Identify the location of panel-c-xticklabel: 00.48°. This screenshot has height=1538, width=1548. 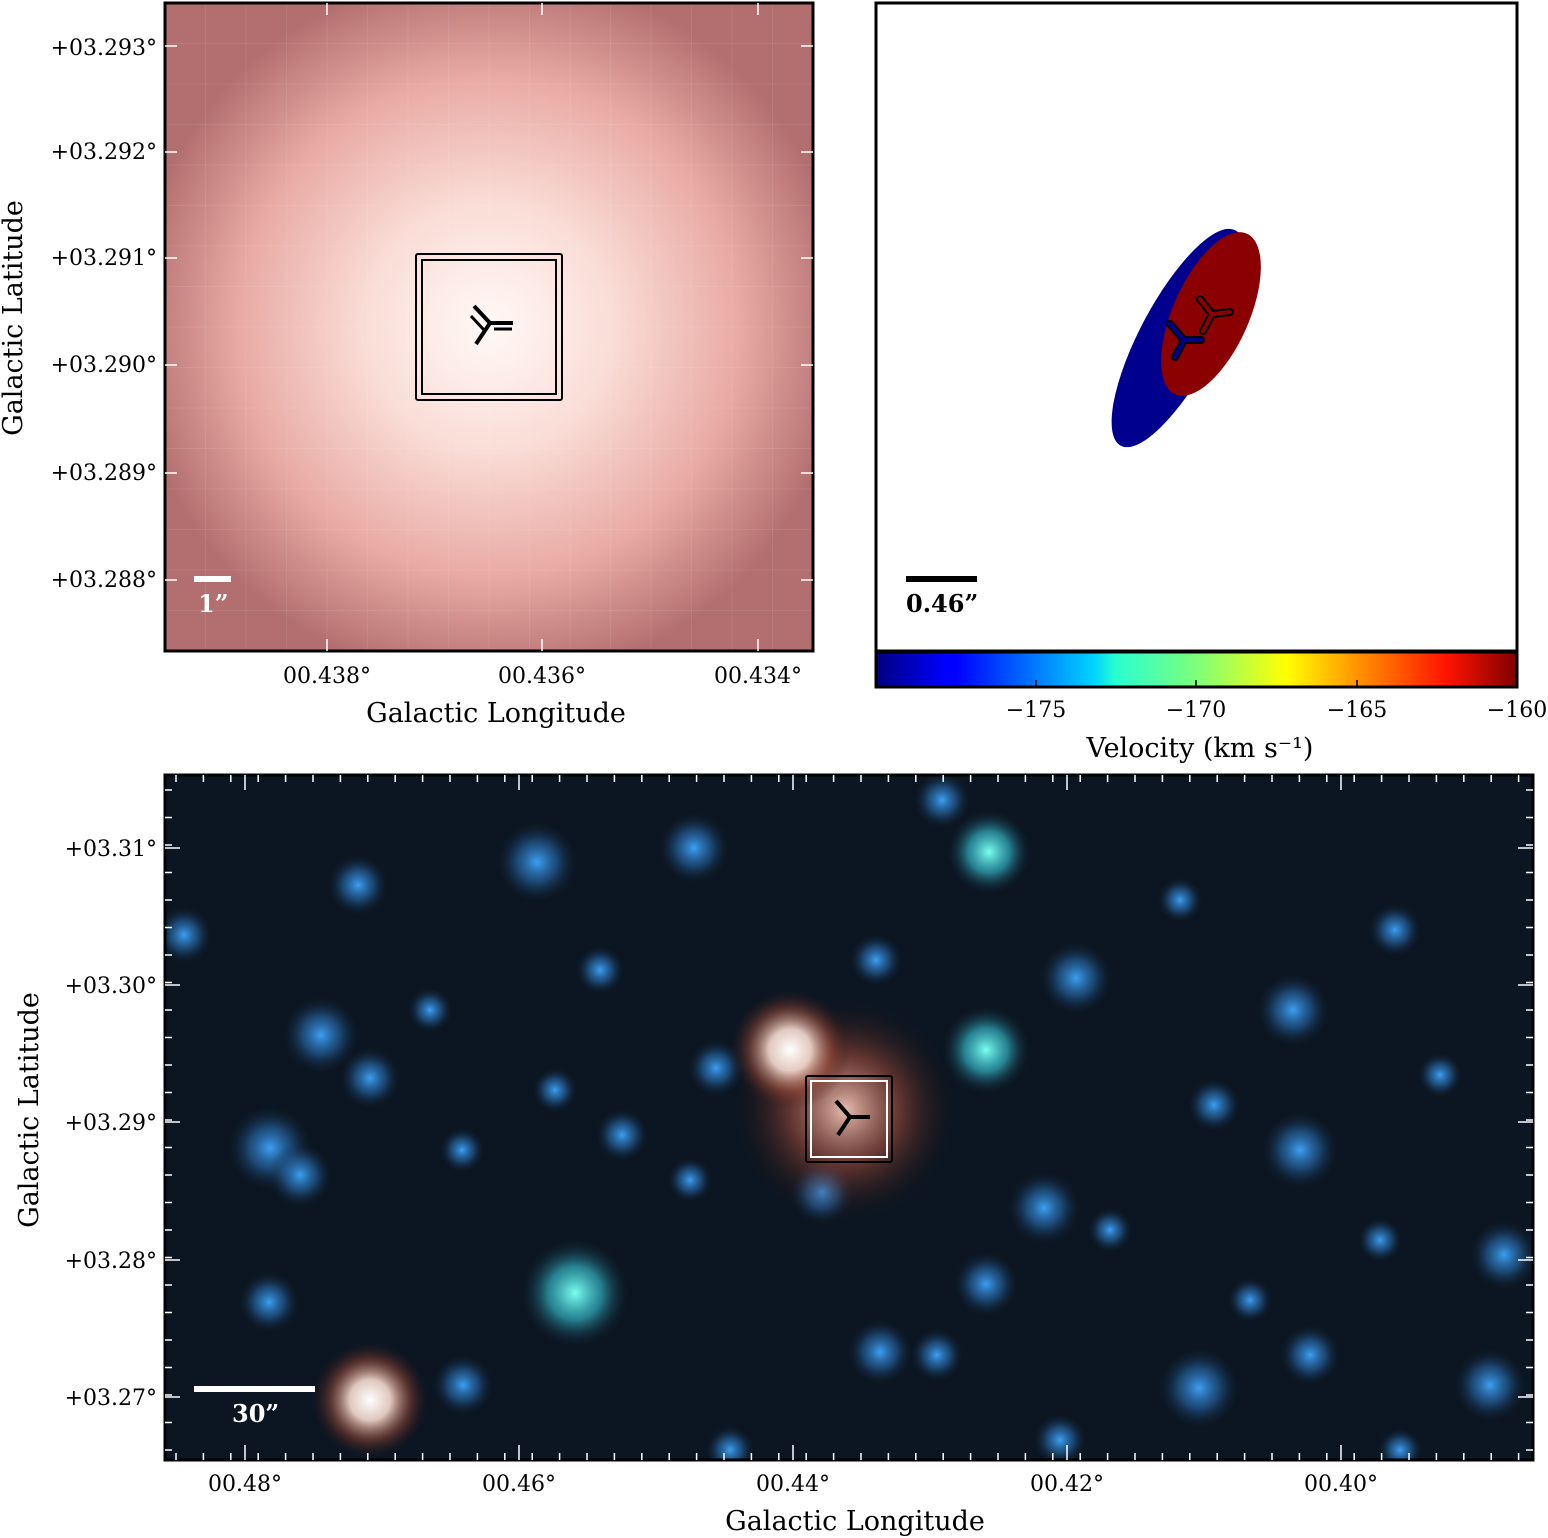
(245, 1484).